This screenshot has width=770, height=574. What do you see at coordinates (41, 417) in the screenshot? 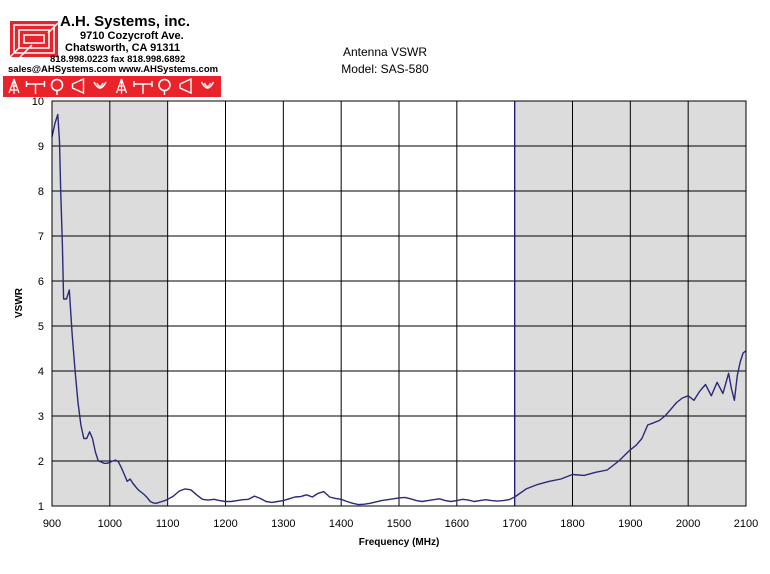
I see `y-tick-label: 3` at bounding box center [41, 417].